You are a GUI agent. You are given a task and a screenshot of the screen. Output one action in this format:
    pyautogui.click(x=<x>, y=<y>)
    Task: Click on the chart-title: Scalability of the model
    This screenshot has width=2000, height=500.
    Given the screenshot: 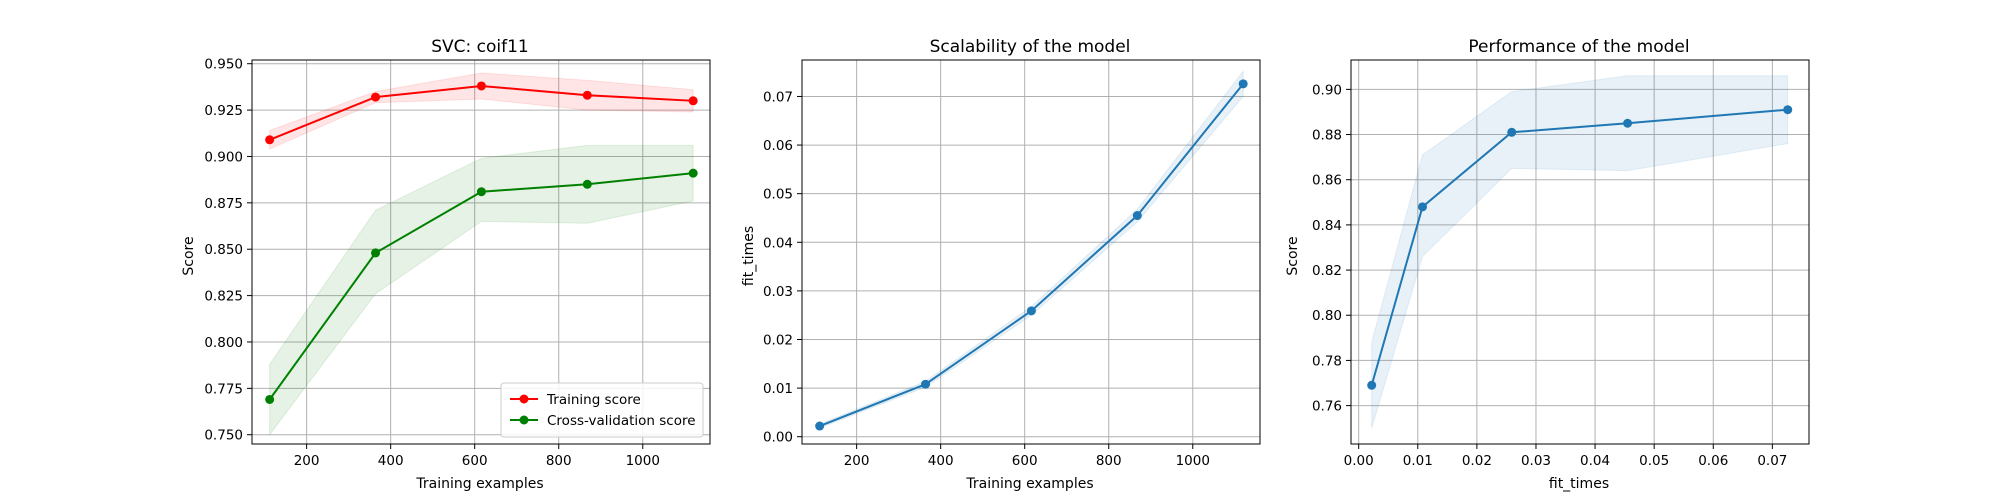 What is the action you would take?
    pyautogui.click(x=1030, y=47)
    